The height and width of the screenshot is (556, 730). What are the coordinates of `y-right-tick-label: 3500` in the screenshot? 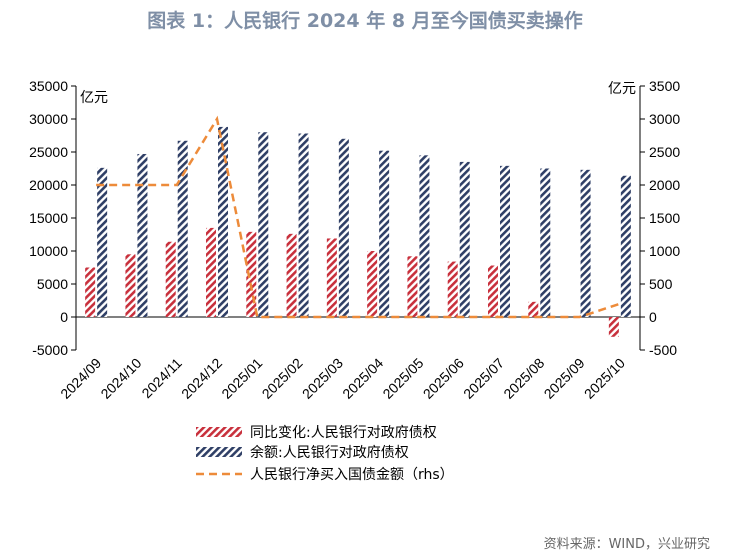 It's located at (664, 86).